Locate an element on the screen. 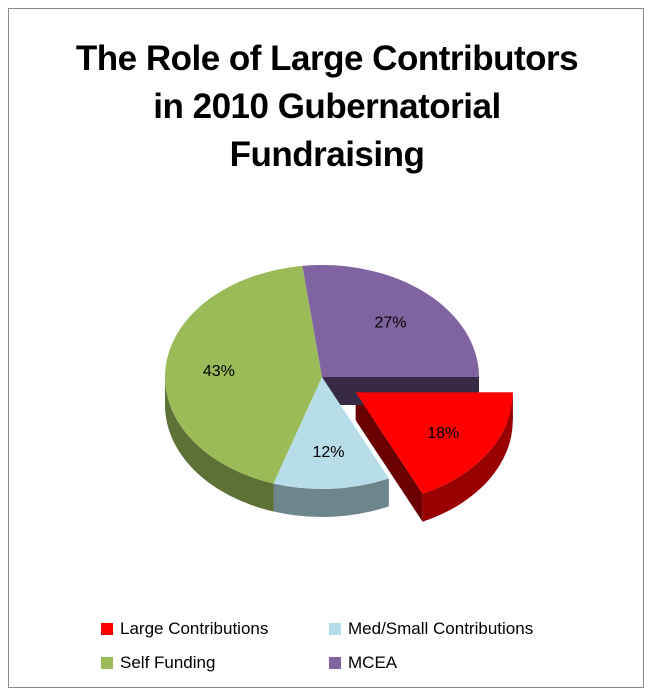 The height and width of the screenshot is (697, 655). chart-title-line-2: in 2010 Gubernatorial is located at coordinates (327, 106).